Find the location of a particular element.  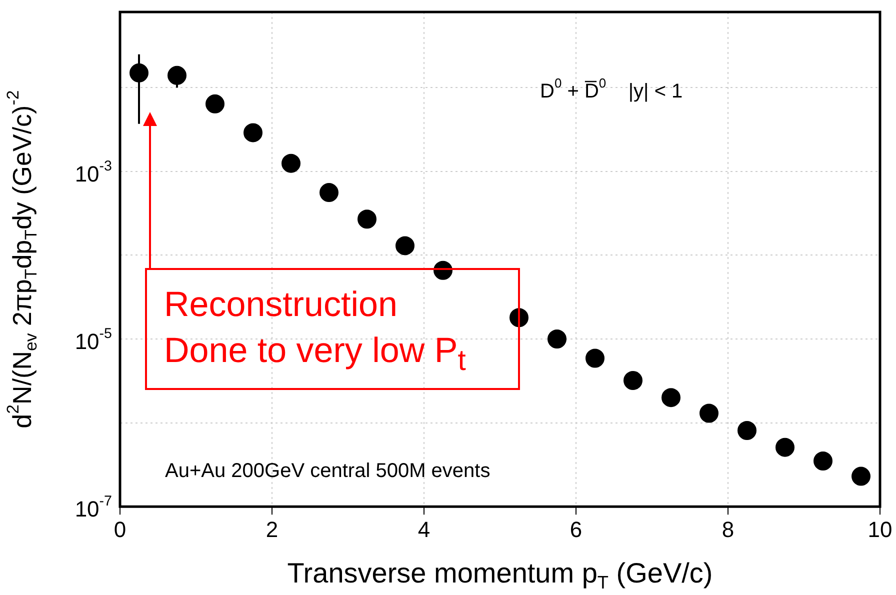

text: d2N/(Nev 2πpTdpTdy (GeV/c)-2 is located at coordinates (21, 259).